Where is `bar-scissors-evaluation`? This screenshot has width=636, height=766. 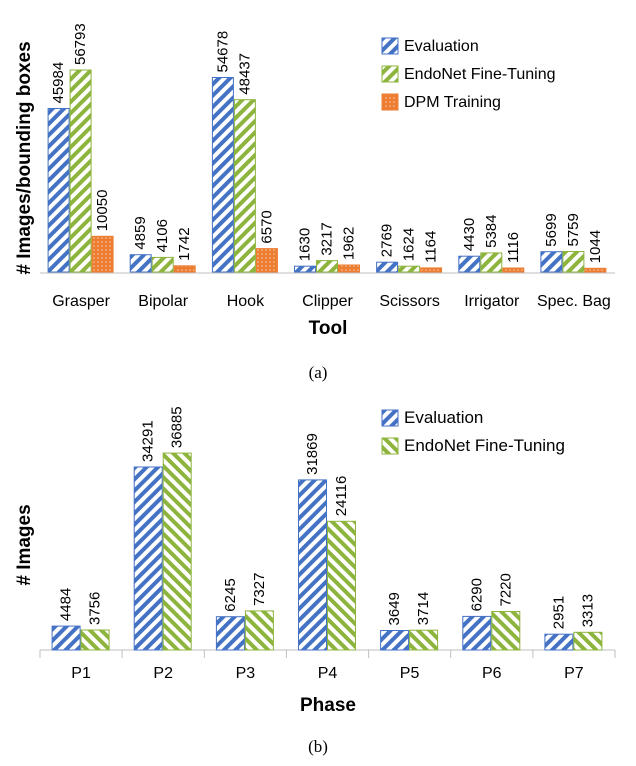 bar-scissors-evaluation is located at coordinates (387, 267).